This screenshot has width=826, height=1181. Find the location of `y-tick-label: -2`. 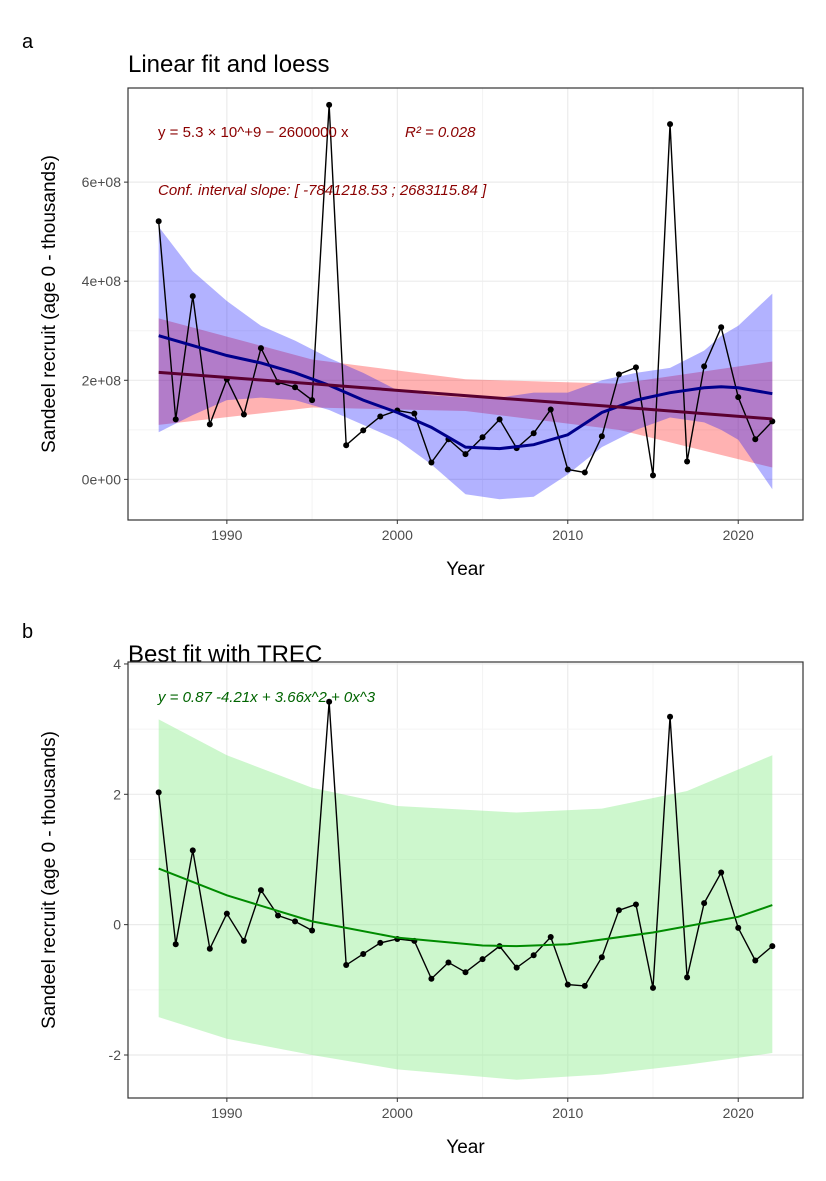

y-tick-label: -2 is located at coordinates (115, 1055).